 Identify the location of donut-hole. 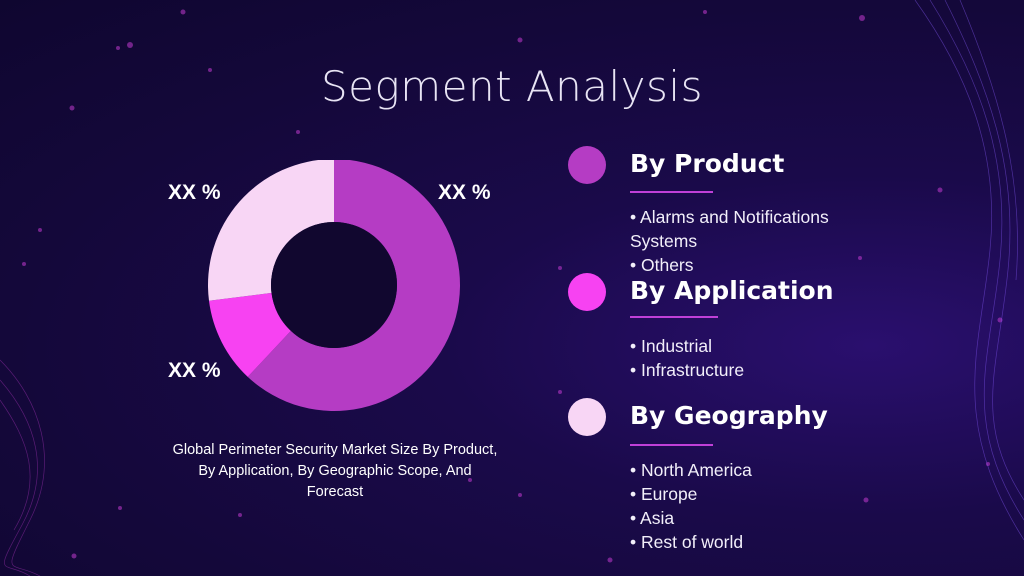
(334, 285).